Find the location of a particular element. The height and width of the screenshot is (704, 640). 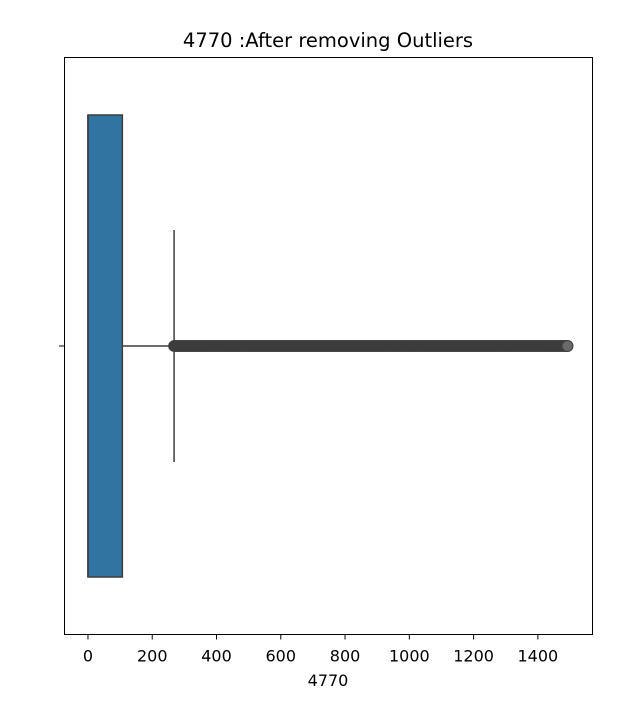

box-iqr is located at coordinates (105, 346).